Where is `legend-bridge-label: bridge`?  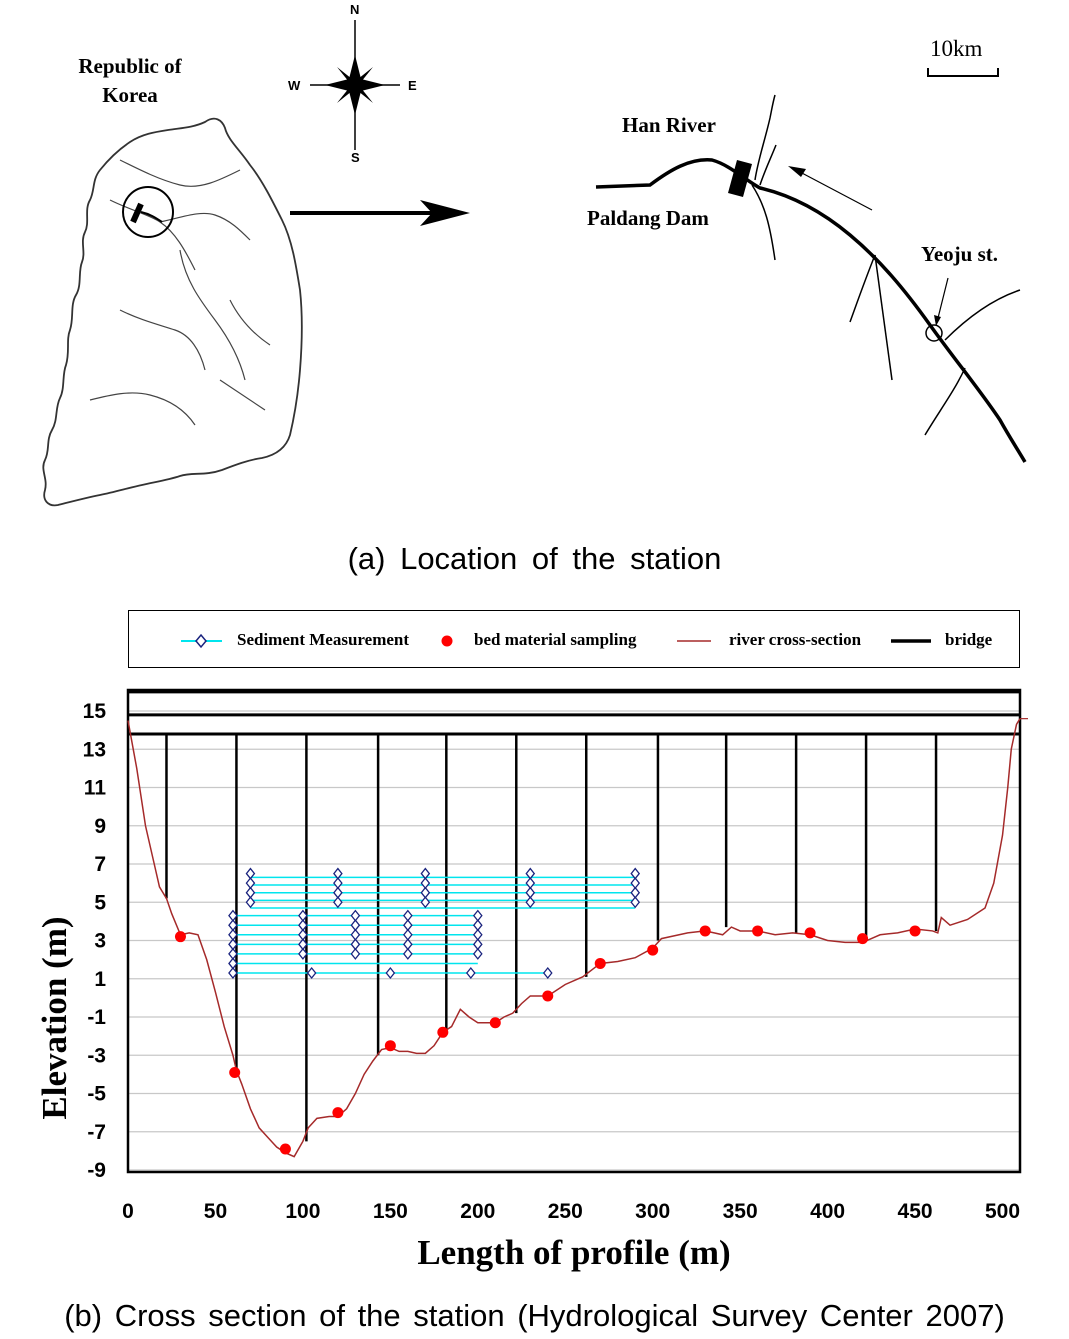
legend-bridge-label: bridge is located at coordinates (969, 639).